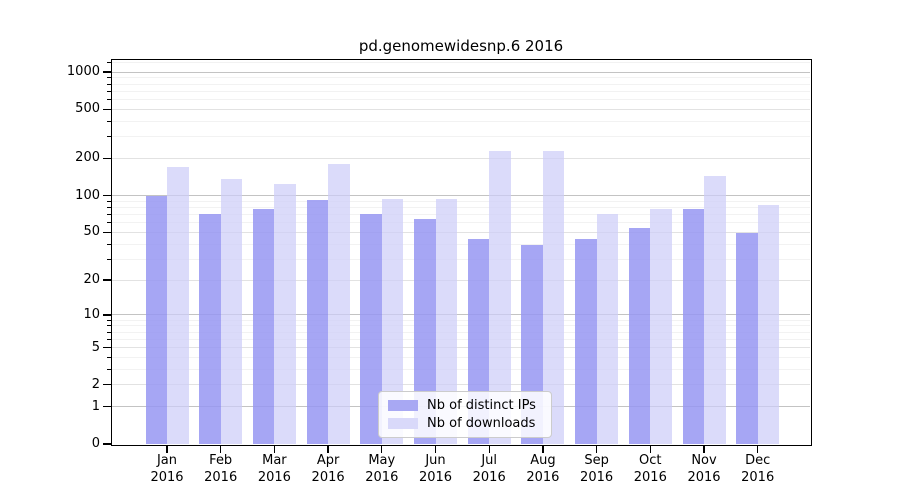  What do you see at coordinates (392, 321) in the screenshot?
I see `bar-downloads-may` at bounding box center [392, 321].